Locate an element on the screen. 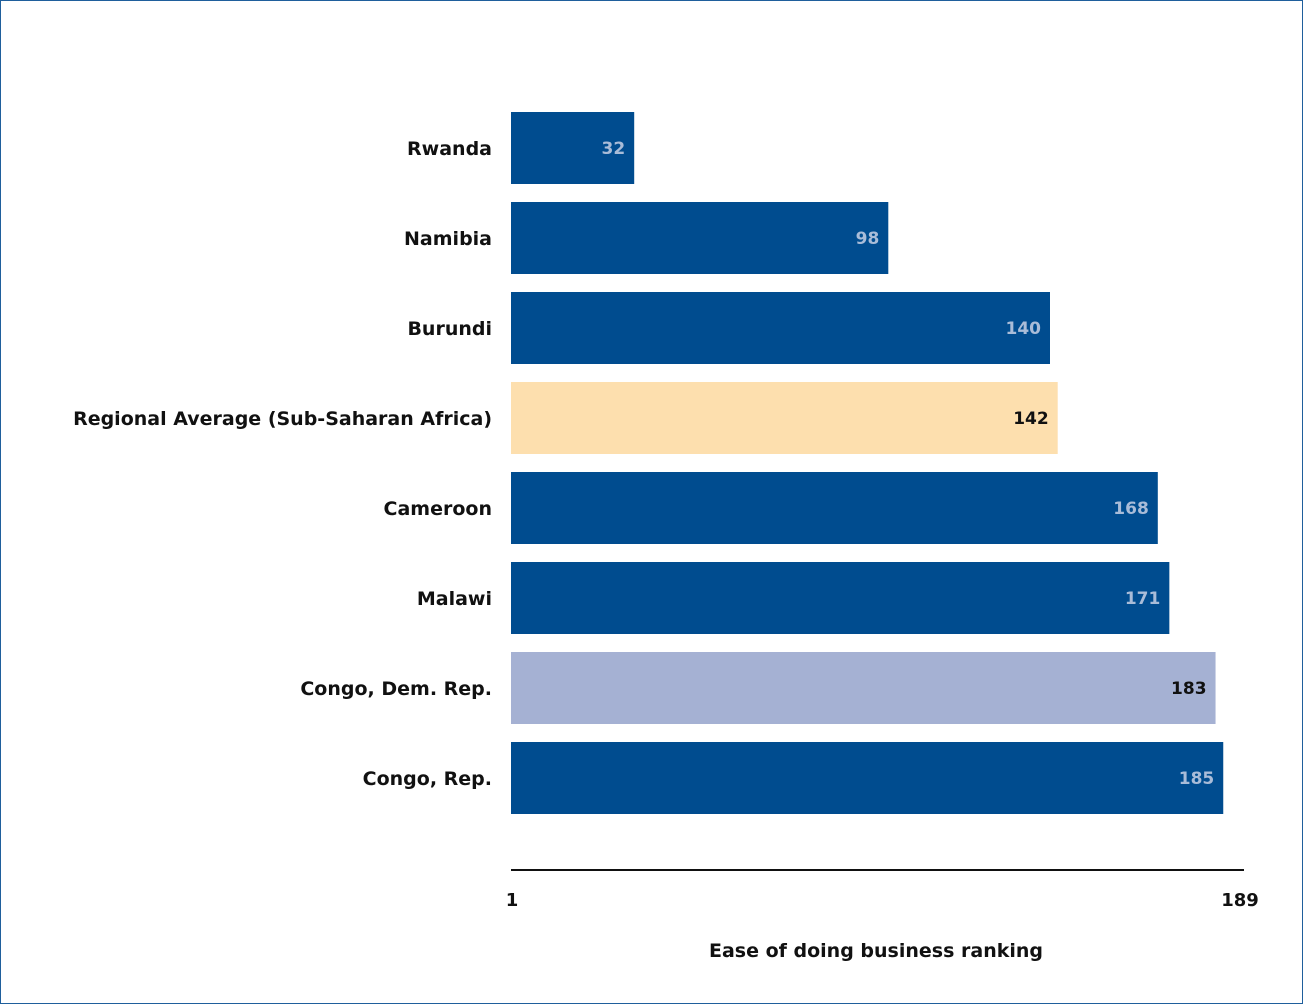 This screenshot has height=1004, width=1303. category-label-rwanda: Rwanda is located at coordinates (449, 149).